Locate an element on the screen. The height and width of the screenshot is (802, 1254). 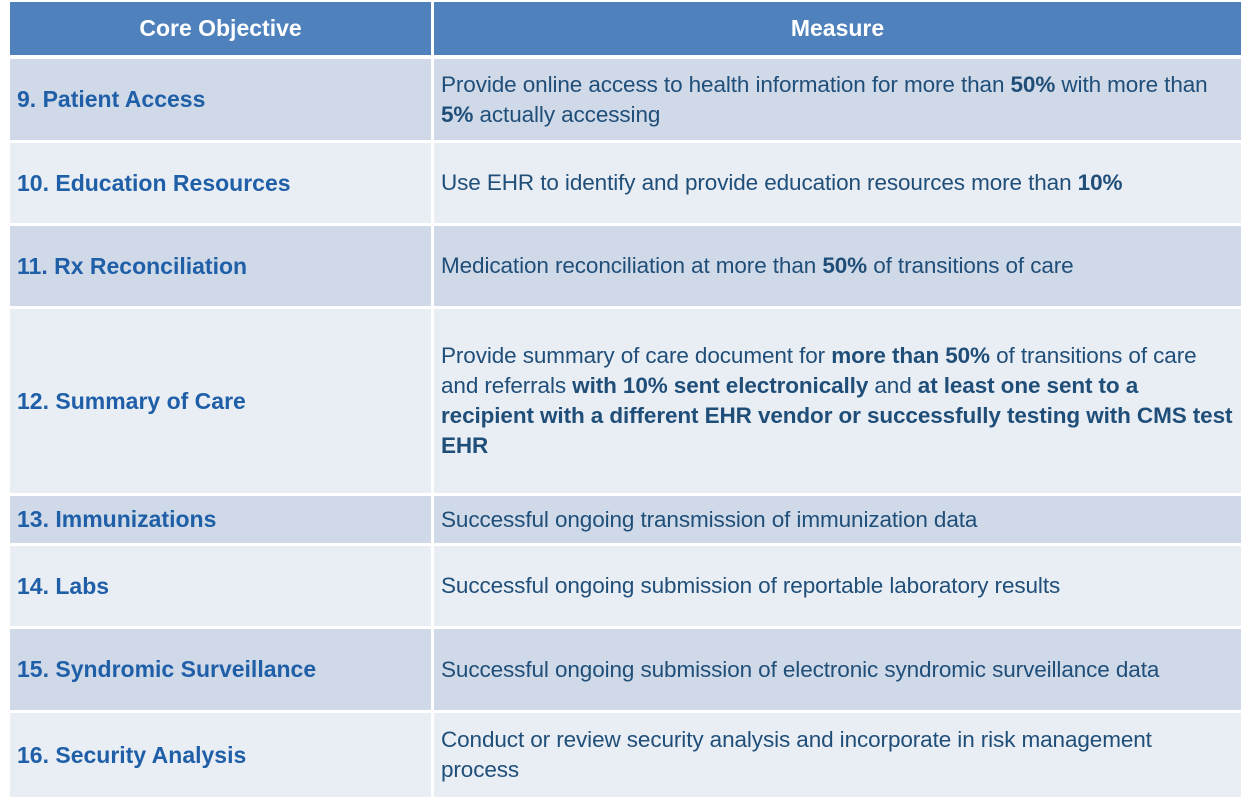
table-header-row: Core Objective Measure is located at coordinates (625, 30).